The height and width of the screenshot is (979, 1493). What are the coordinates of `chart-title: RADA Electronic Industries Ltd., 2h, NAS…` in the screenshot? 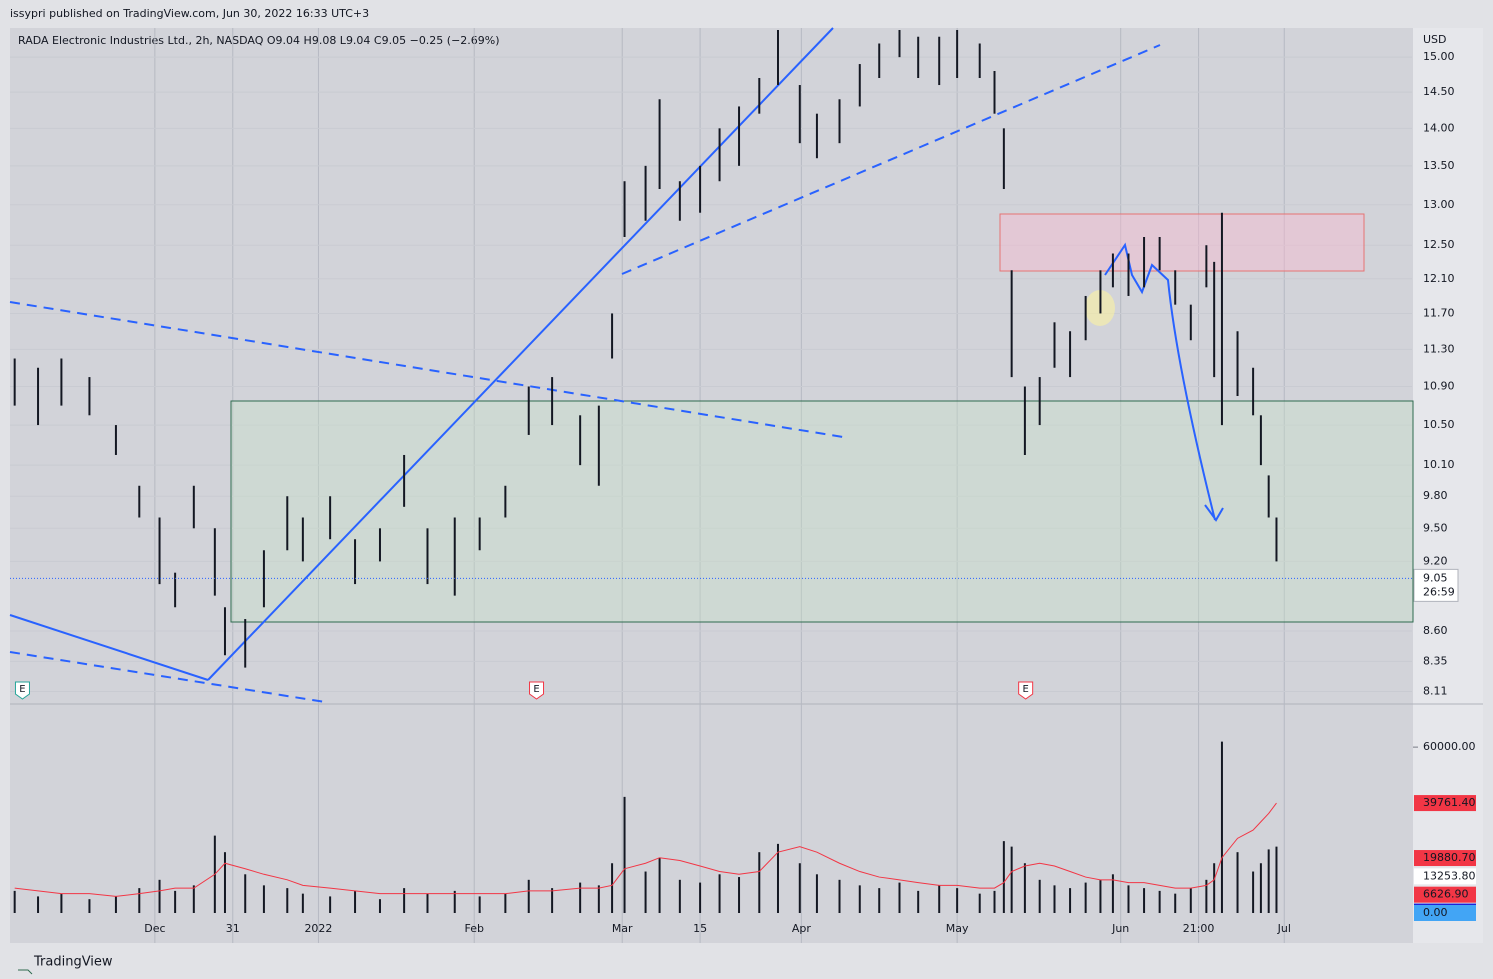 It's located at (259, 40).